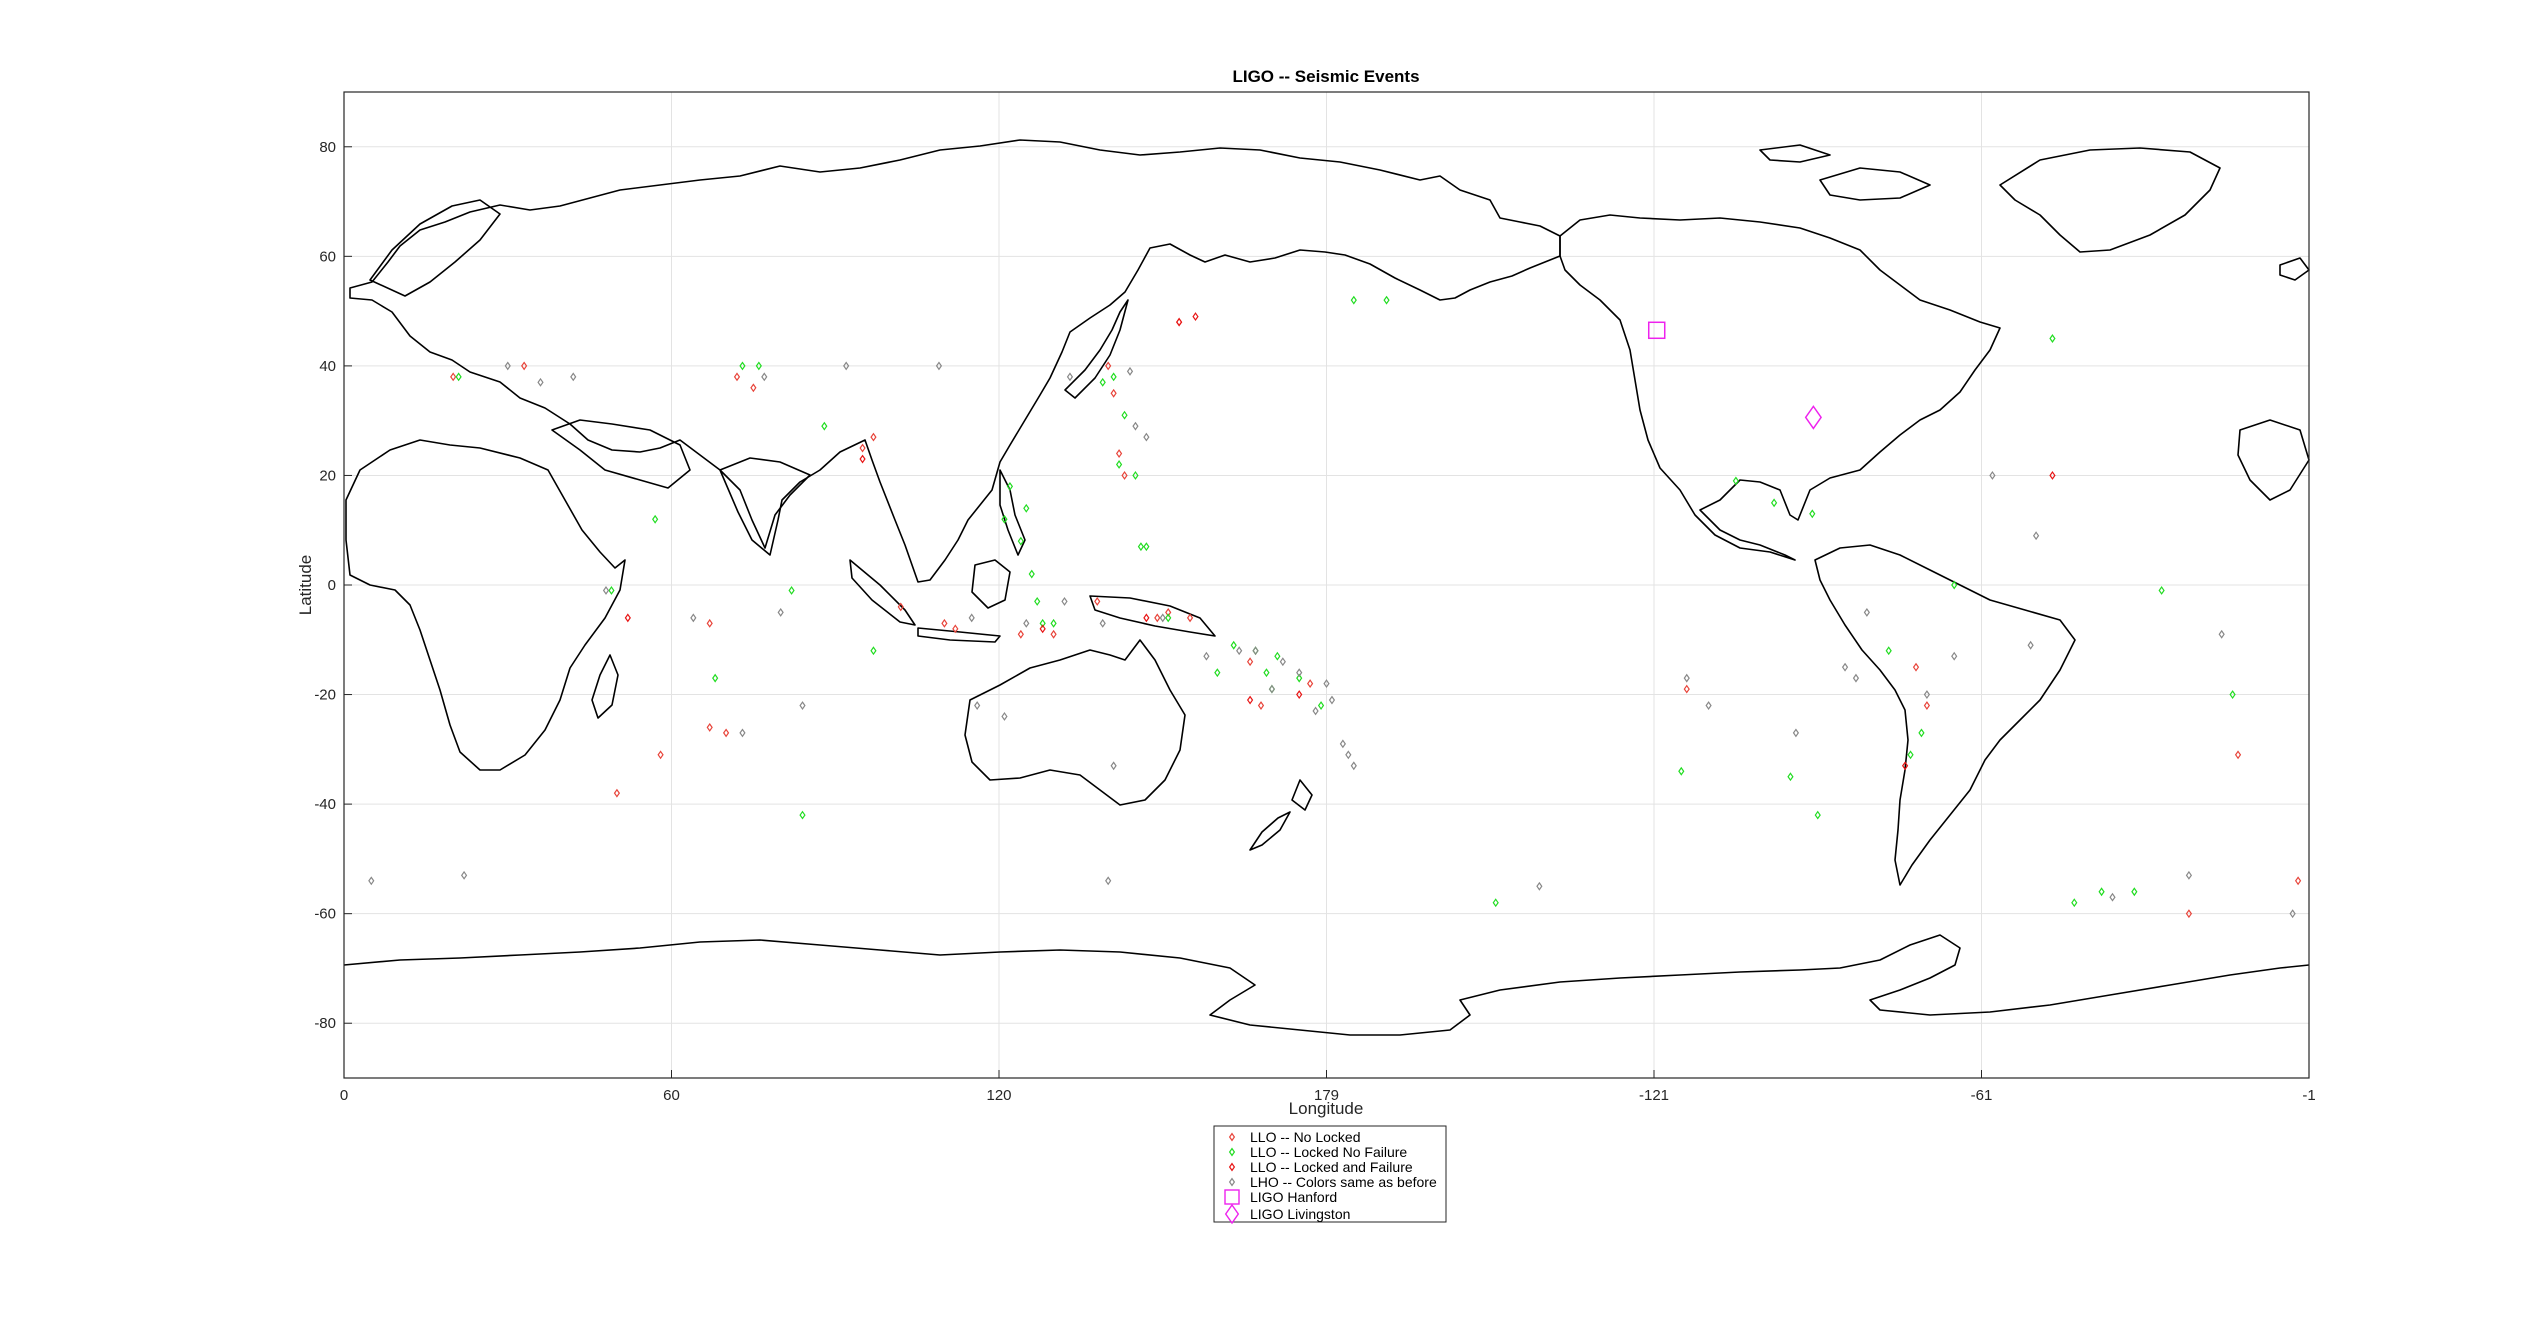 This screenshot has width=2538, height=1341. I want to click on y-tick-label: -80, so click(325, 1023).